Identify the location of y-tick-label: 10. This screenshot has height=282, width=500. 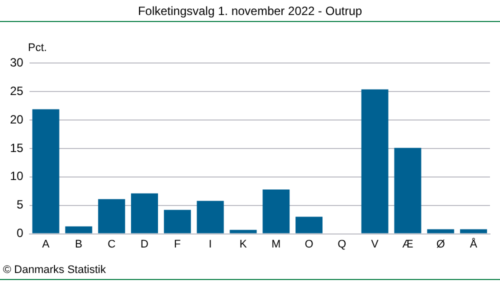
(17, 176).